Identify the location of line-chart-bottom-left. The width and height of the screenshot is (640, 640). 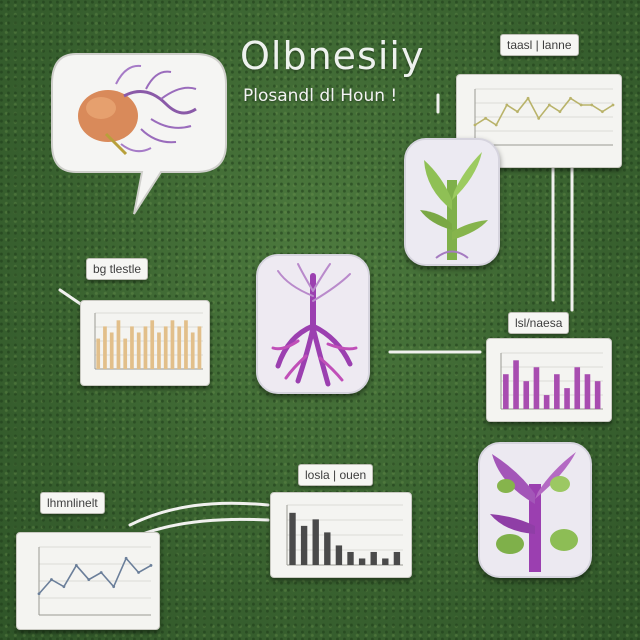
(95, 581).